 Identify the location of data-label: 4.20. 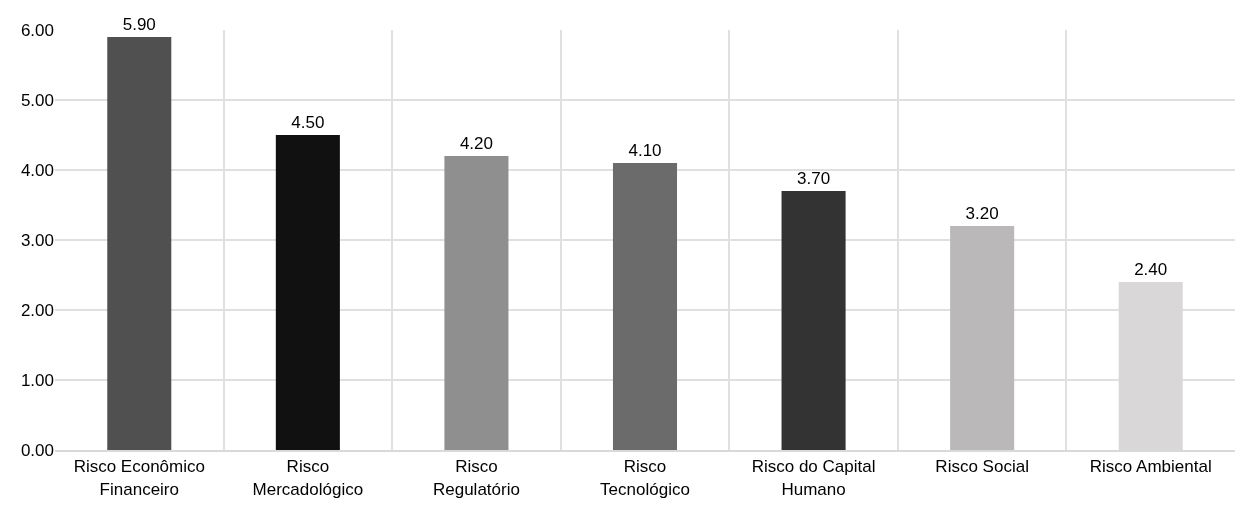
(476, 143).